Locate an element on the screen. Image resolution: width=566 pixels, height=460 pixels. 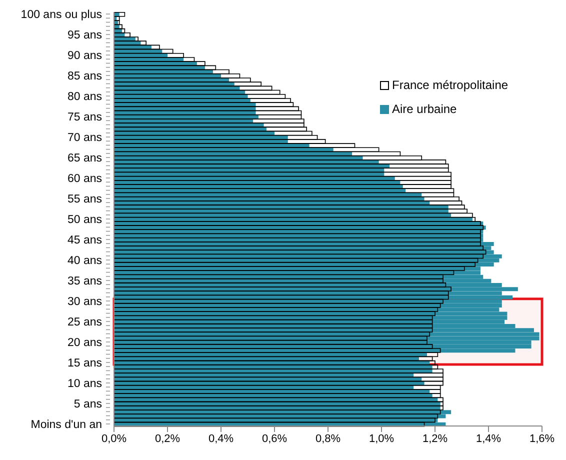
y-tick-label: 70 ans is located at coordinates (84, 138).